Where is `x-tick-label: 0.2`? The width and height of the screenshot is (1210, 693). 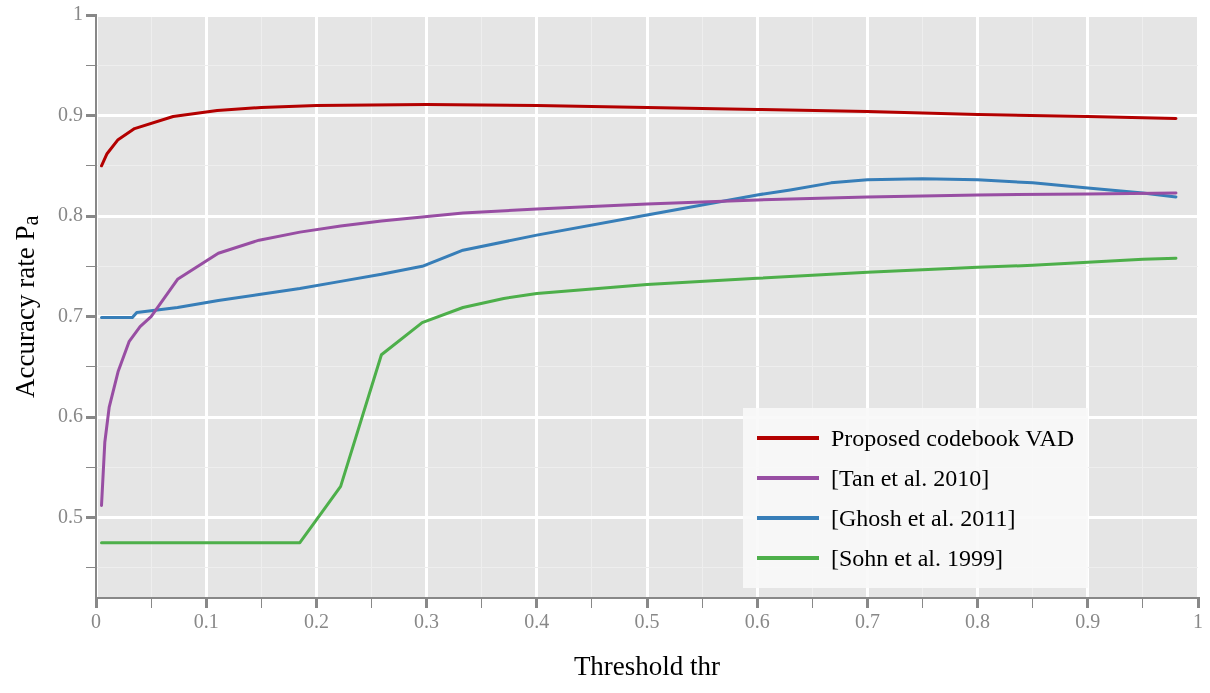
x-tick-label: 0.2 is located at coordinates (316, 621).